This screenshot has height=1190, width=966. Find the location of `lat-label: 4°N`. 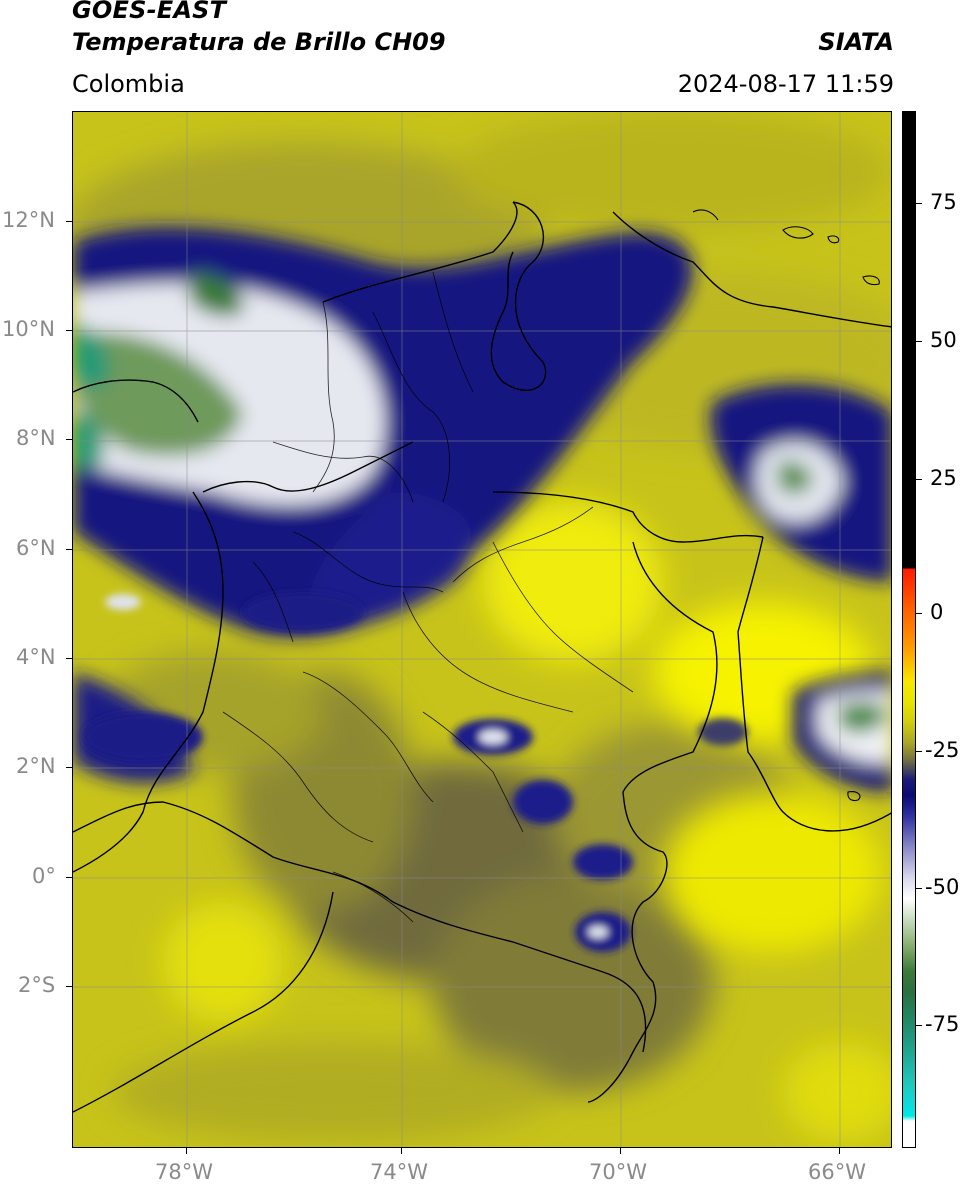

lat-label: 4°N is located at coordinates (36, 657).